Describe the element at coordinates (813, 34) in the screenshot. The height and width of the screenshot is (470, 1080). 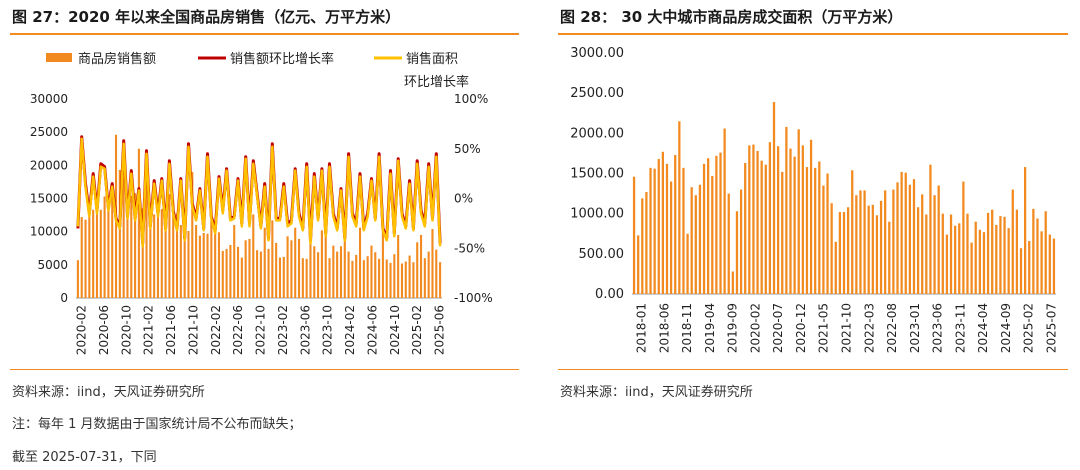
I see `right-title-rule` at that location.